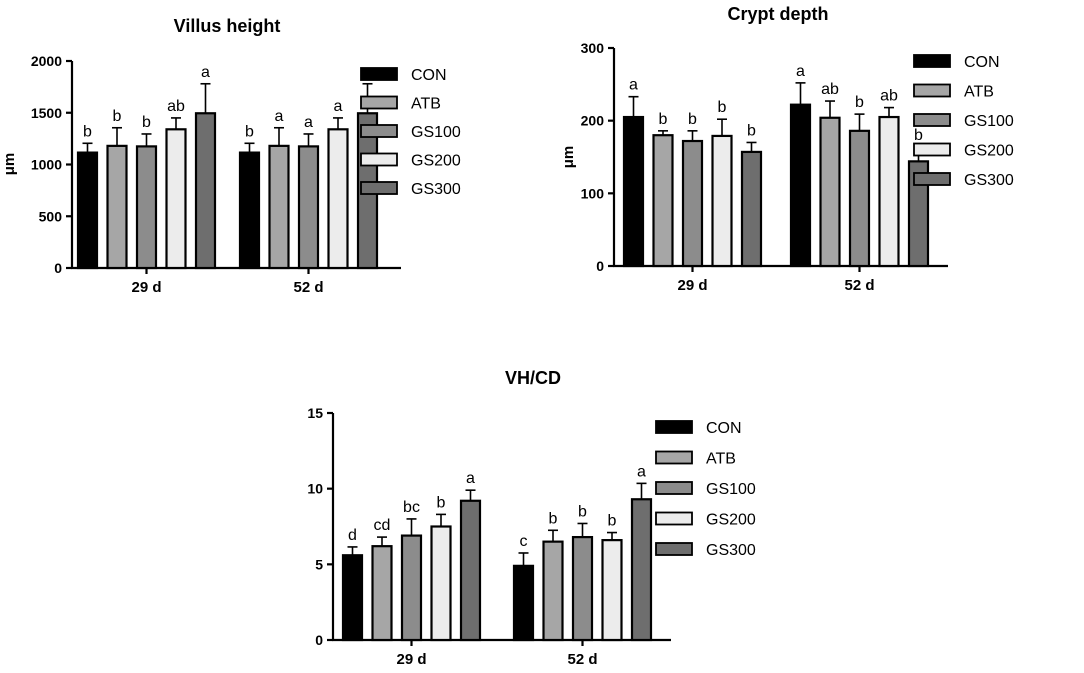 The width and height of the screenshot is (1084, 673). What do you see at coordinates (51, 216) in the screenshot?
I see `y-tick-label: 500` at bounding box center [51, 216].